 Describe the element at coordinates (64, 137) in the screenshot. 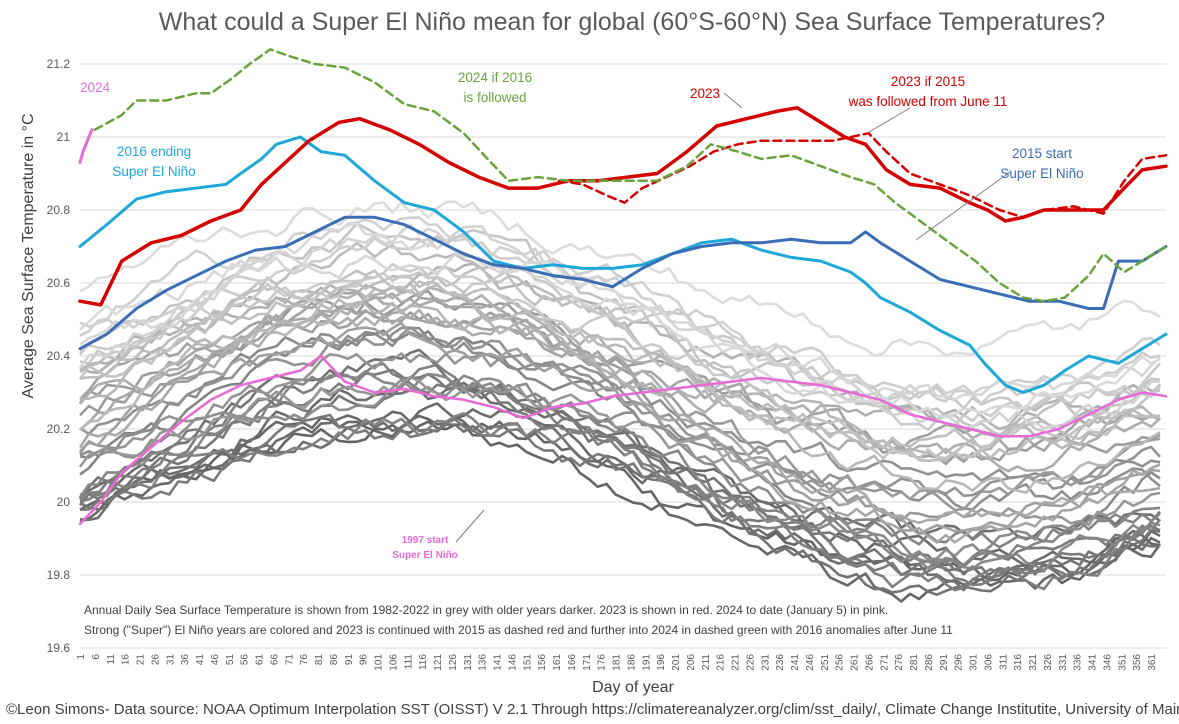

I see `y-tick-label: 21` at that location.